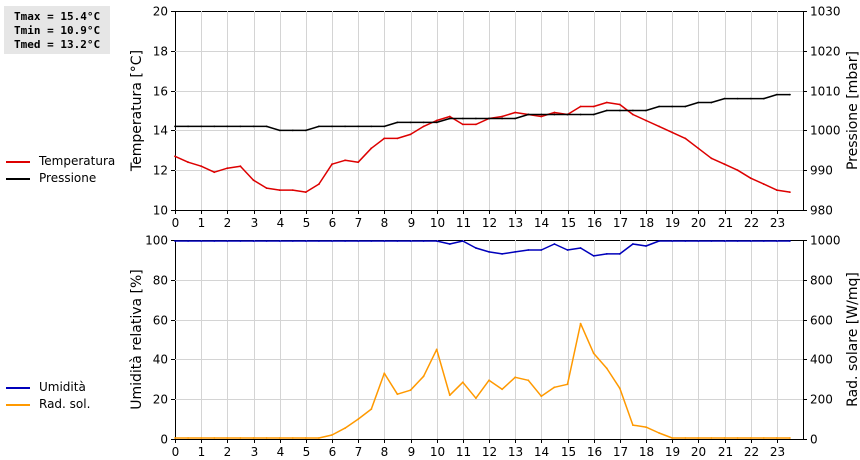 The height and width of the screenshot is (460, 860). I want to click on y-left-axis-title-top: Temperatura [°C], so click(137, 111).